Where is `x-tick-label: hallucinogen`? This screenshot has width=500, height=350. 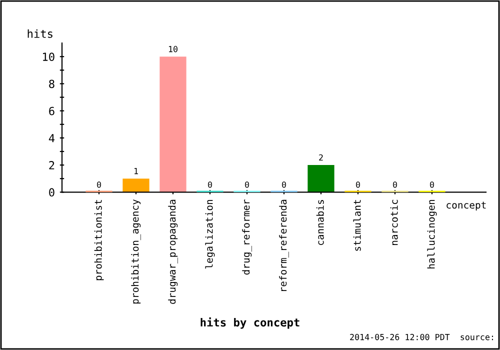 x-tick-label: hallucinogen is located at coordinates (432, 234).